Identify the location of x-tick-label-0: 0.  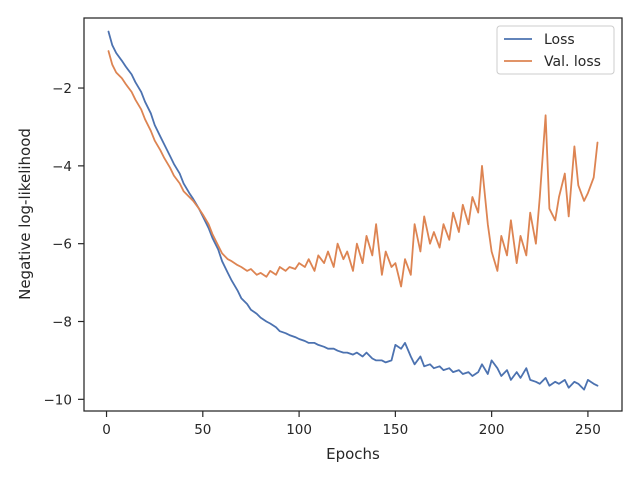
(106, 430).